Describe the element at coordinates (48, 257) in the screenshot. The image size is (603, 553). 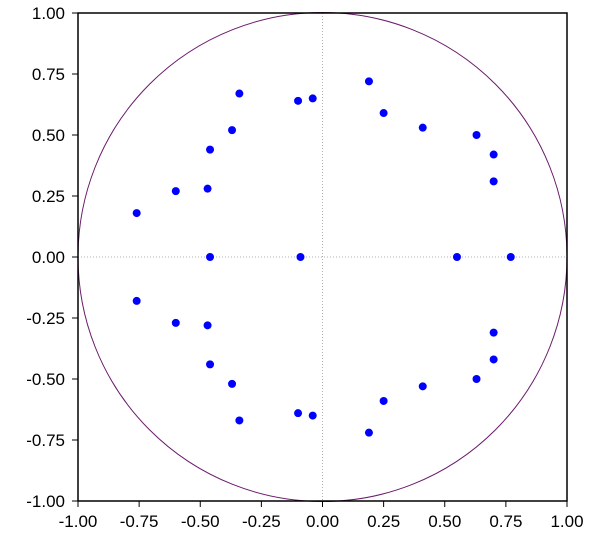
I see `y-tick-label: 0.00` at that location.